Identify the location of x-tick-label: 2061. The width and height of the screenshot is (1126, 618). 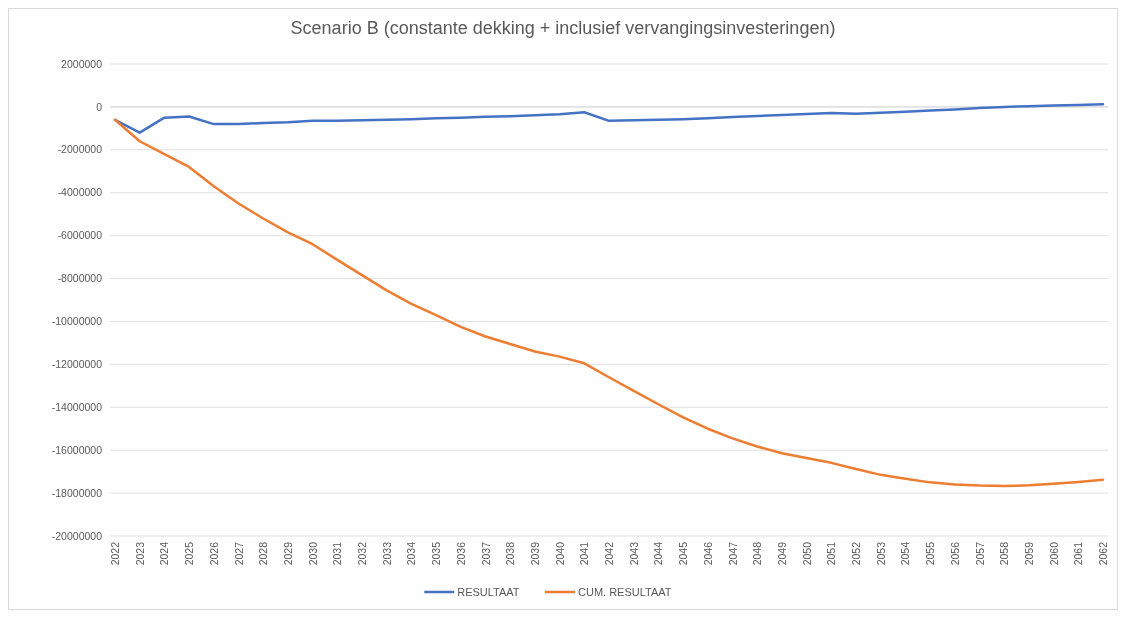
(1078, 553).